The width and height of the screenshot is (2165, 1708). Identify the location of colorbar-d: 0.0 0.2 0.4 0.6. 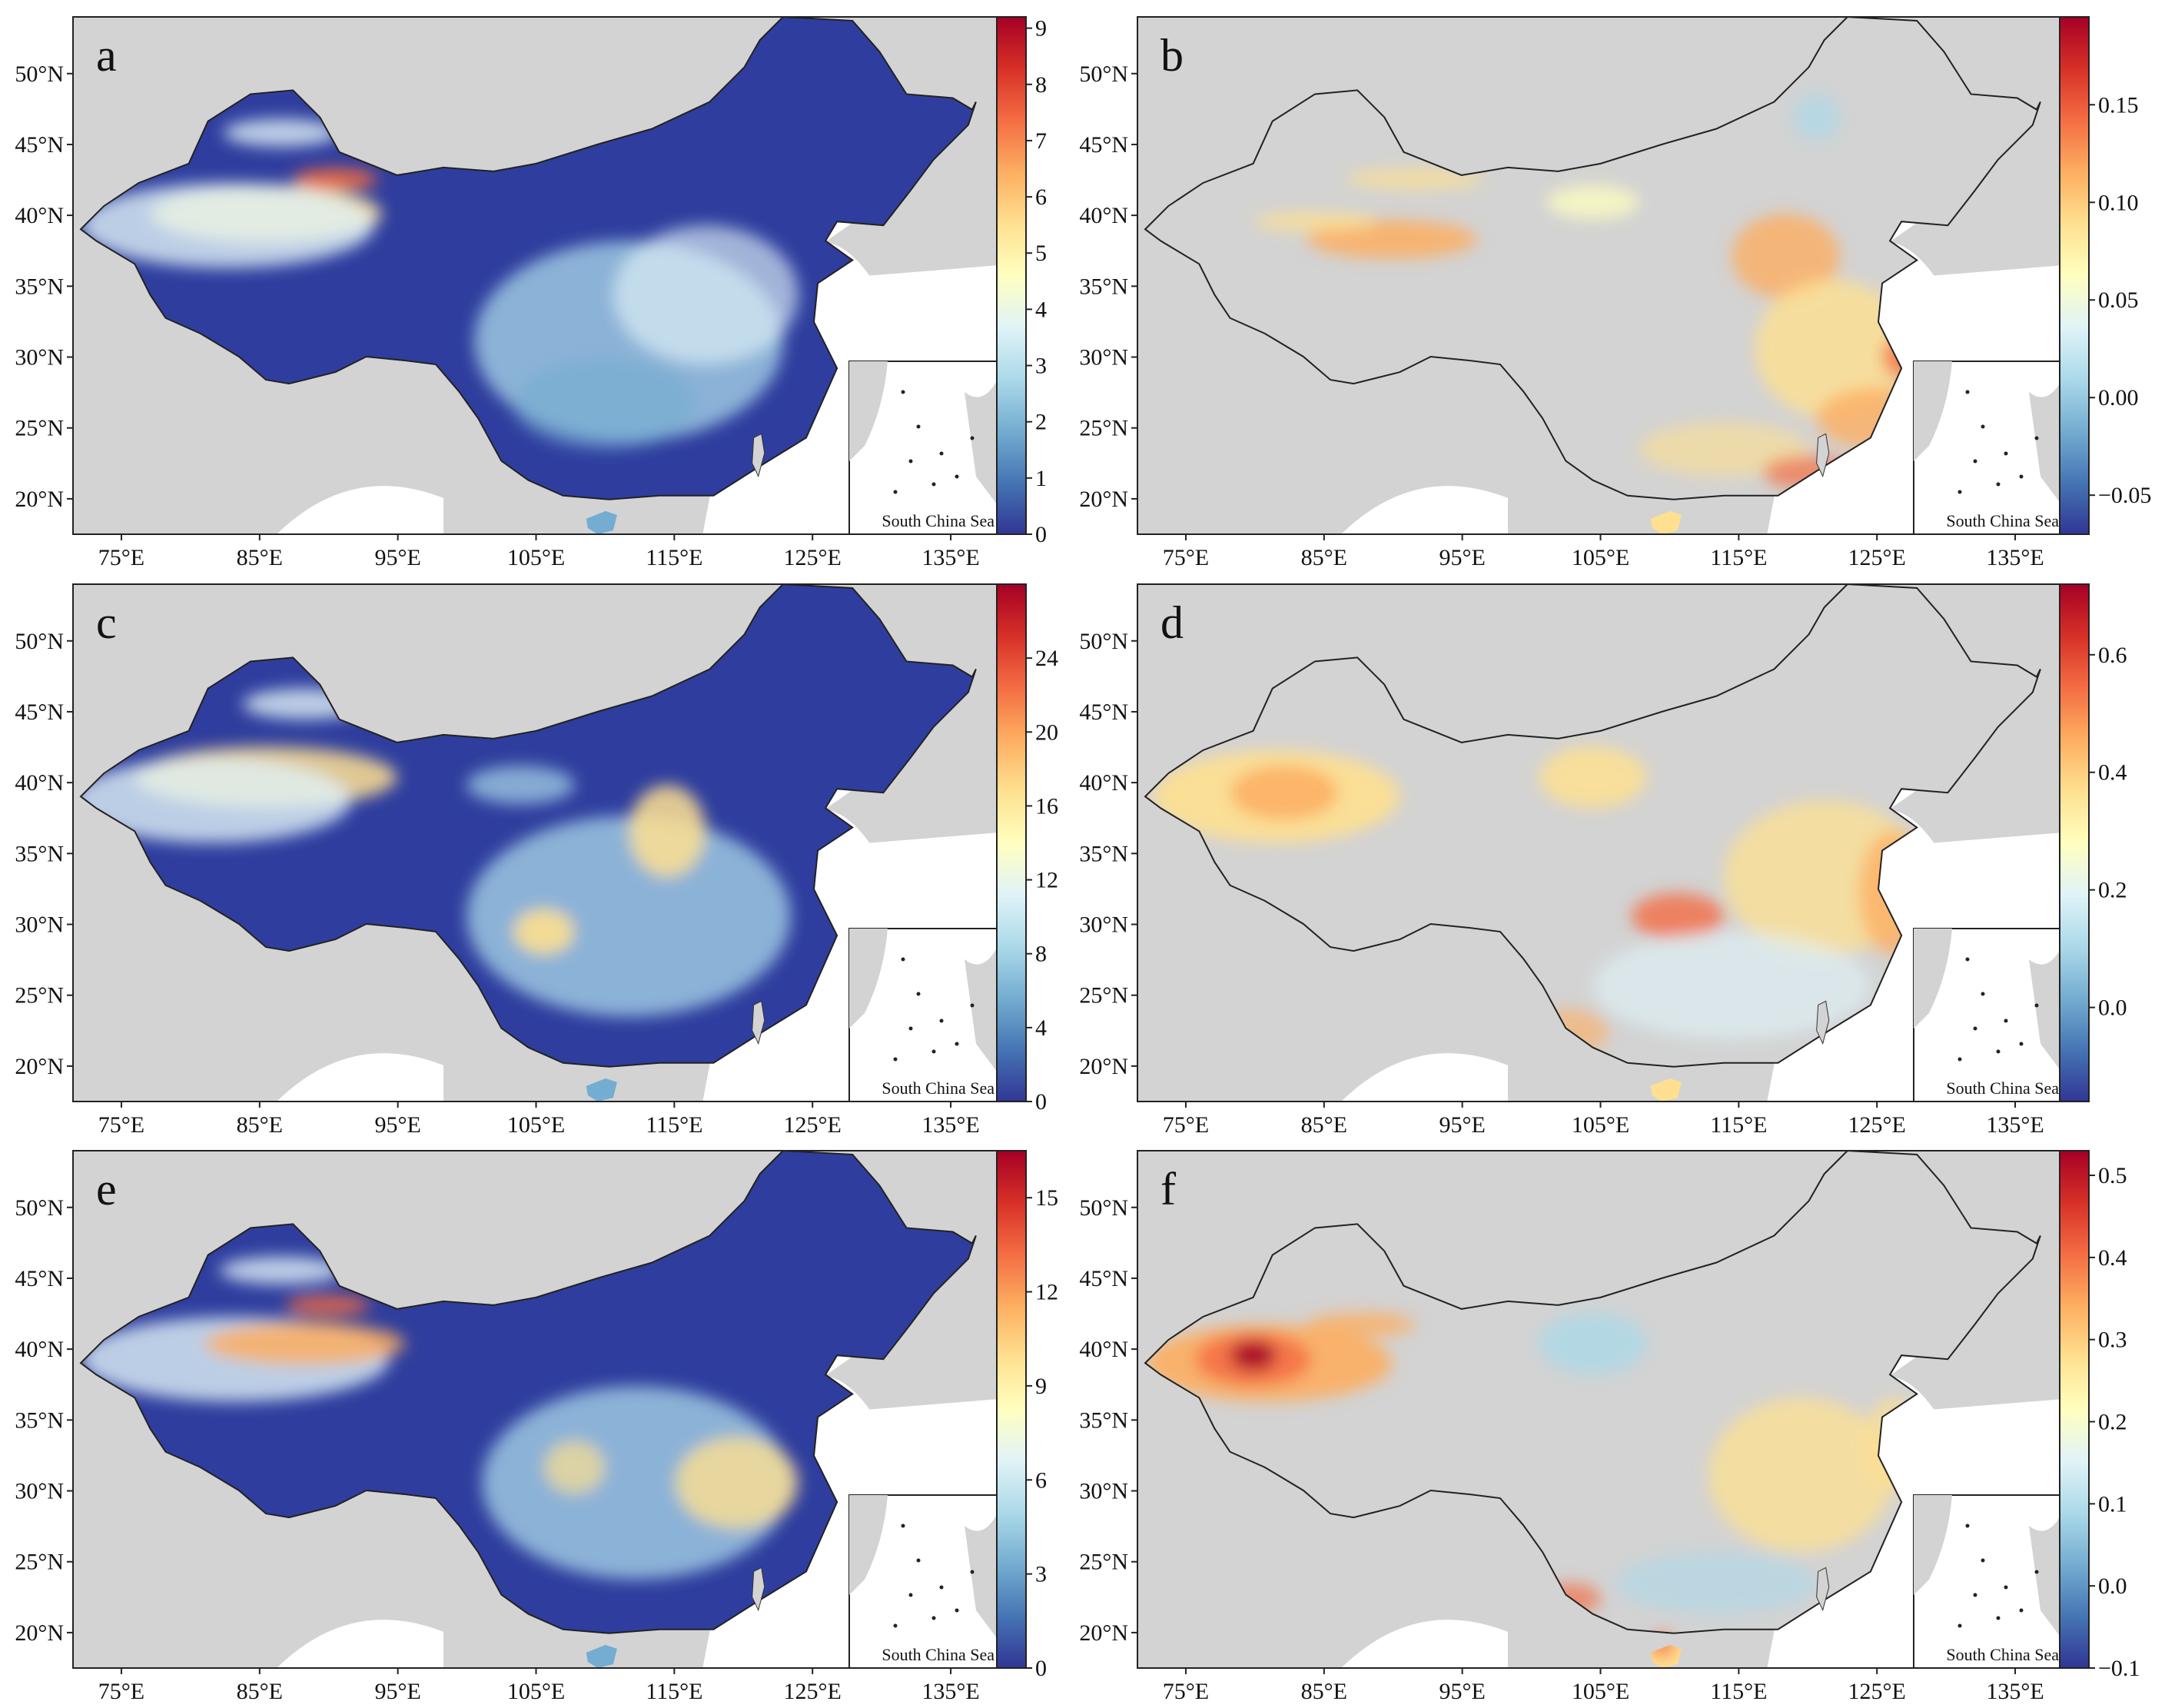
(2093, 842).